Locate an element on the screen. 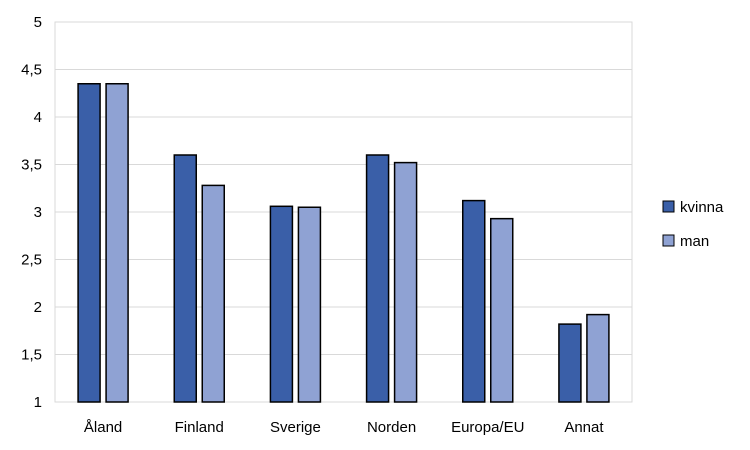 The width and height of the screenshot is (750, 450). y-tick-label: 4 is located at coordinates (38, 117).